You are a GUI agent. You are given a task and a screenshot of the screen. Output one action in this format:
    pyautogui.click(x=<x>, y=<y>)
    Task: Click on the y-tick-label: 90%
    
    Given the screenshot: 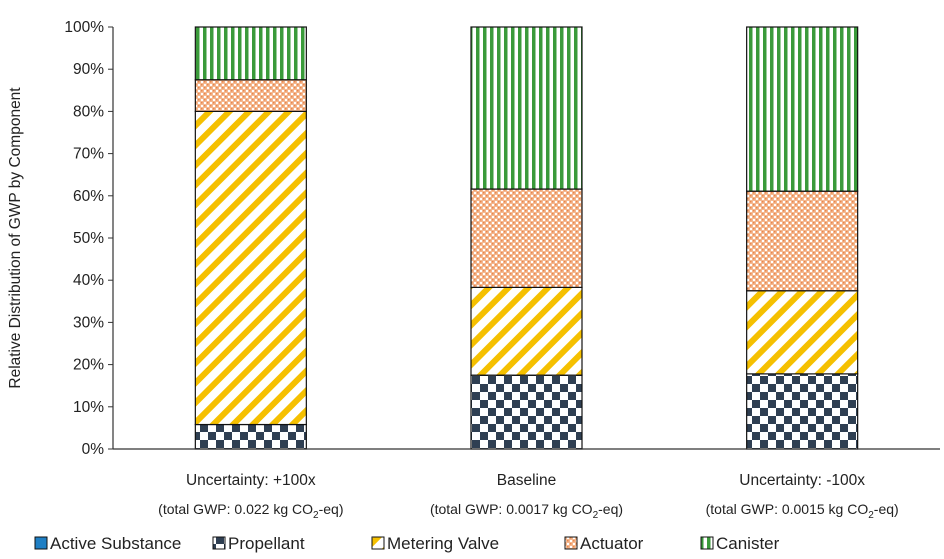 What is the action you would take?
    pyautogui.click(x=88, y=69)
    